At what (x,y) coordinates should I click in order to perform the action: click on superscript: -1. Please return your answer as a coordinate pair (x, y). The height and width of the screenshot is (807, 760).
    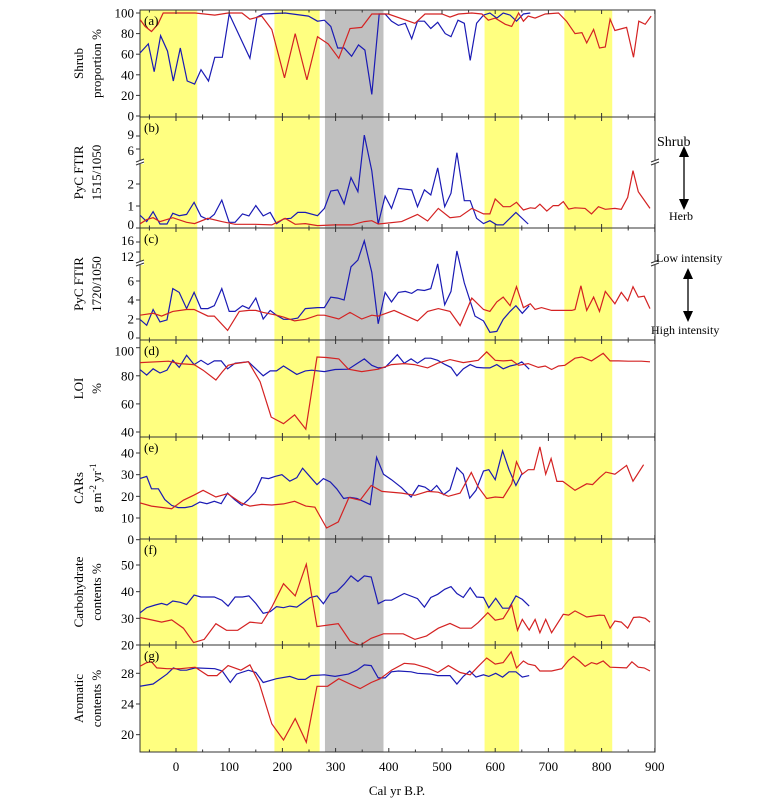
    Looking at the image, I should click on (93, 468).